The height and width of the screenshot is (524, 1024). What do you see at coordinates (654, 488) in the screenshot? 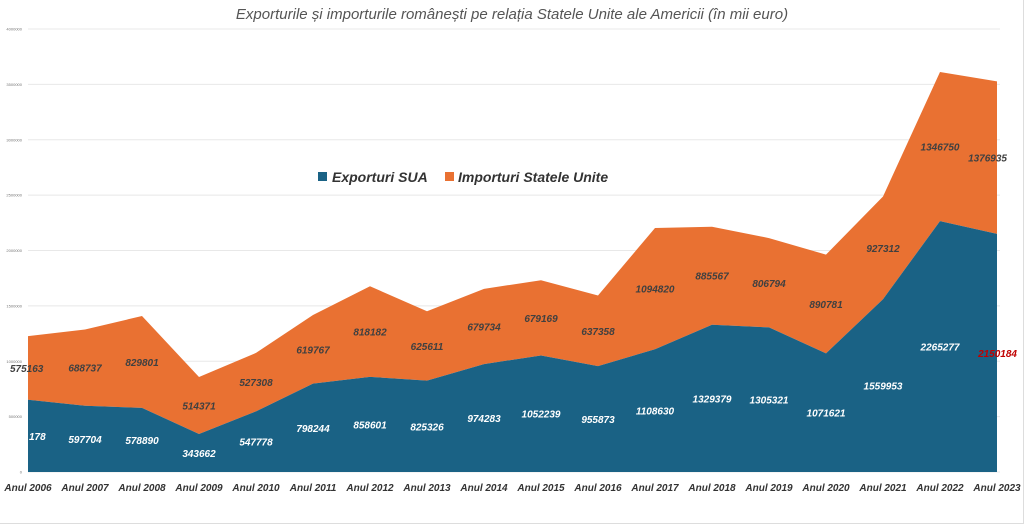
I see `x-tick-label: Anul 2017` at bounding box center [654, 488].